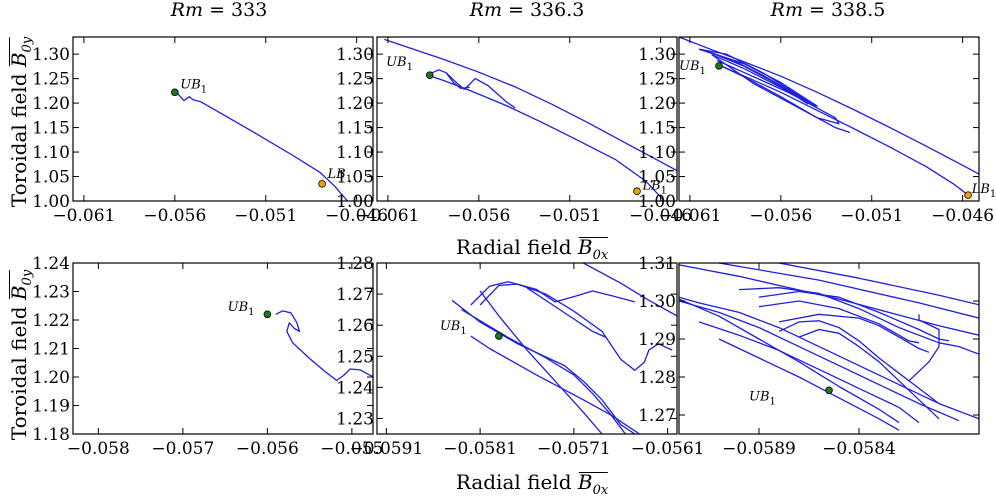 Image resolution: width=996 pixels, height=500 pixels. Describe the element at coordinates (532, 249) in the screenshot. I see `x-axis-label-top: Radial field B0x` at that location.